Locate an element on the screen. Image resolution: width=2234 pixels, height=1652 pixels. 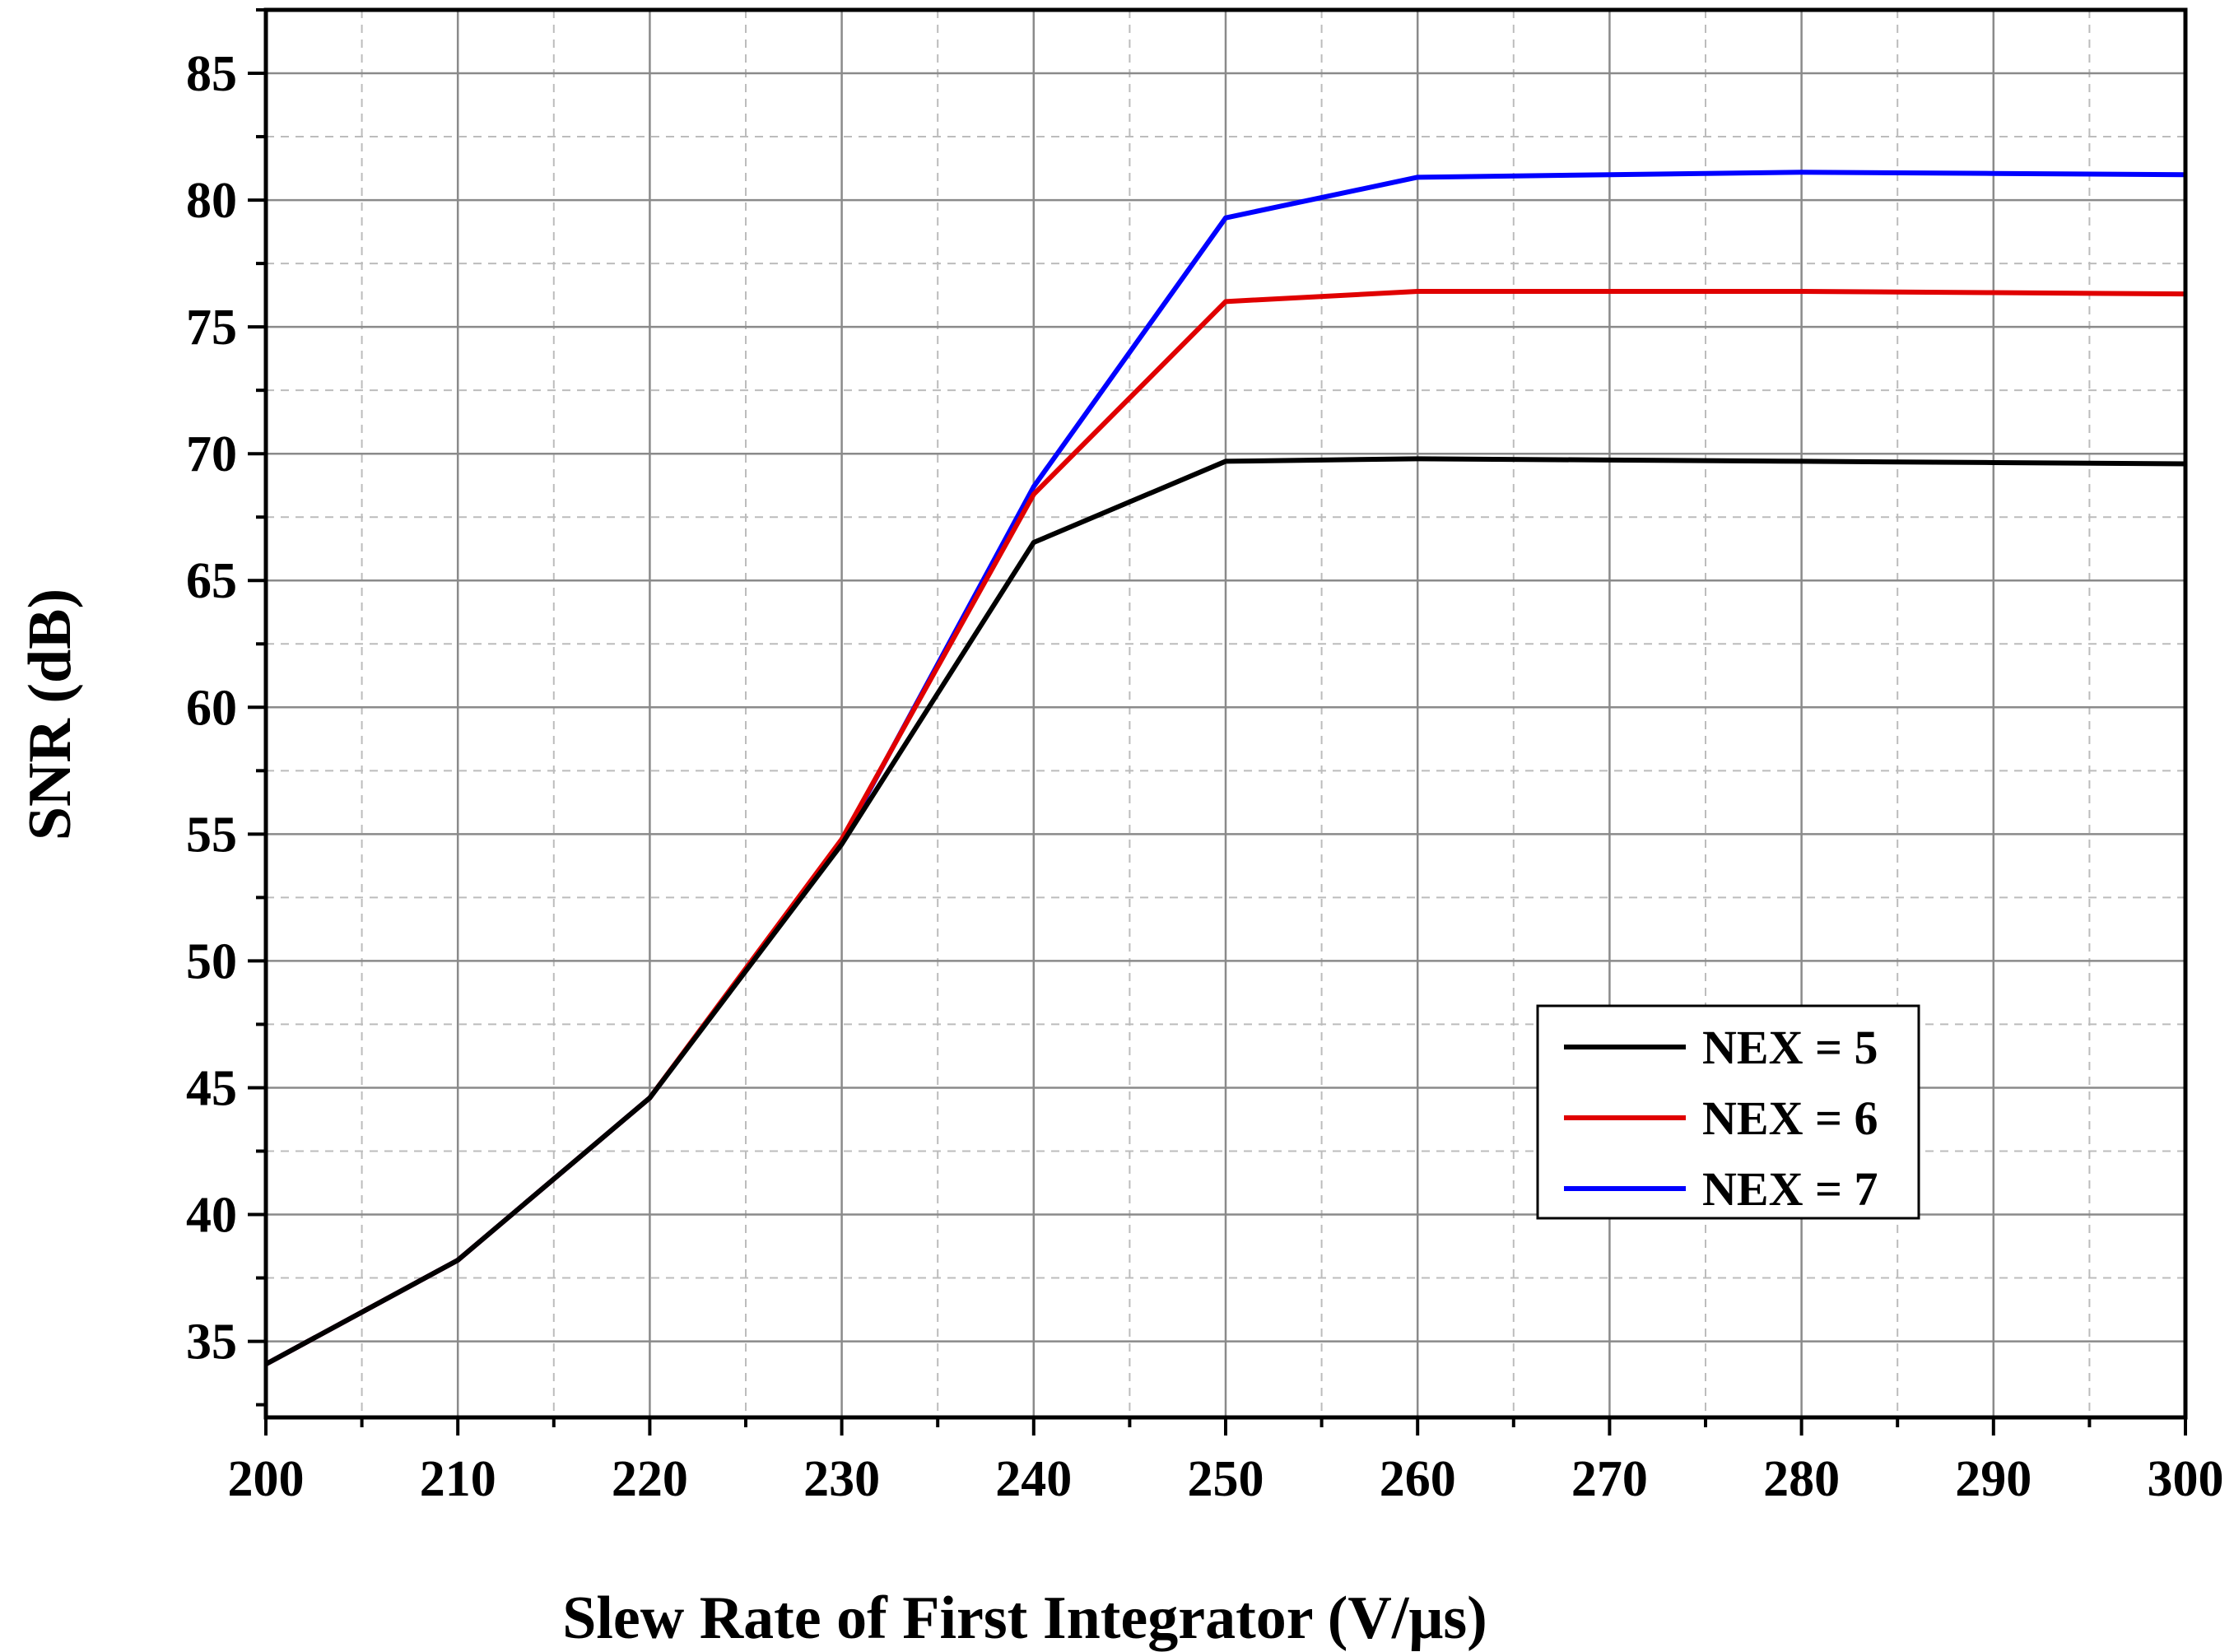
y-tick-label: 75 is located at coordinates (211, 328).